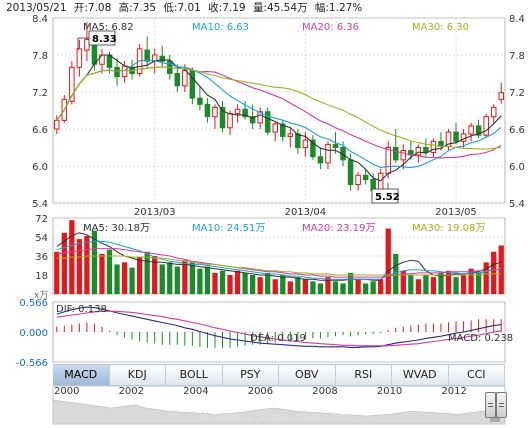 This screenshot has width=528, height=428. Describe the element at coordinates (325, 391) in the screenshot. I see `timeline-year-label: 2008` at that location.